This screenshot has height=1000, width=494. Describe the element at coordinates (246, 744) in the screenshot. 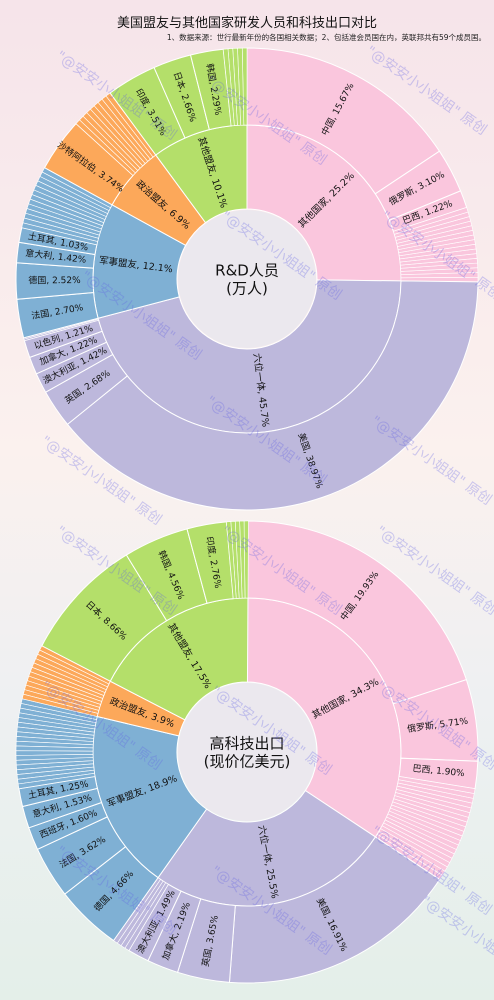

I see `center-title-line: 高科技出口` at that location.